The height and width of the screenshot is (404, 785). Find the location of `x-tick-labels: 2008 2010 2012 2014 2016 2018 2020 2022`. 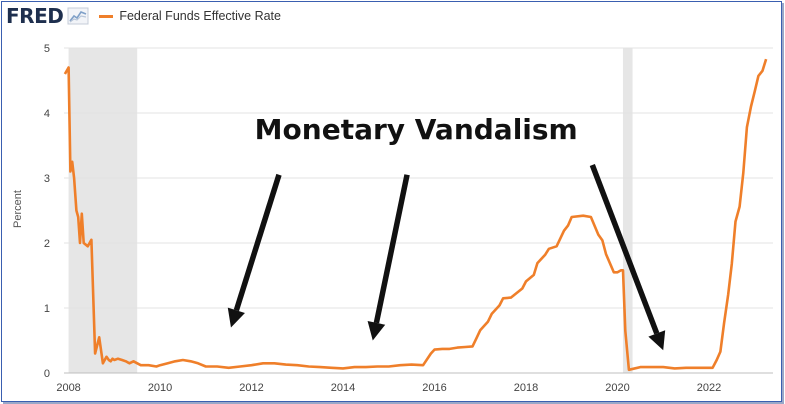

x-tick-labels: 2008 2010 2012 2014 2016 2018 2020 2022 is located at coordinates (388, 388).